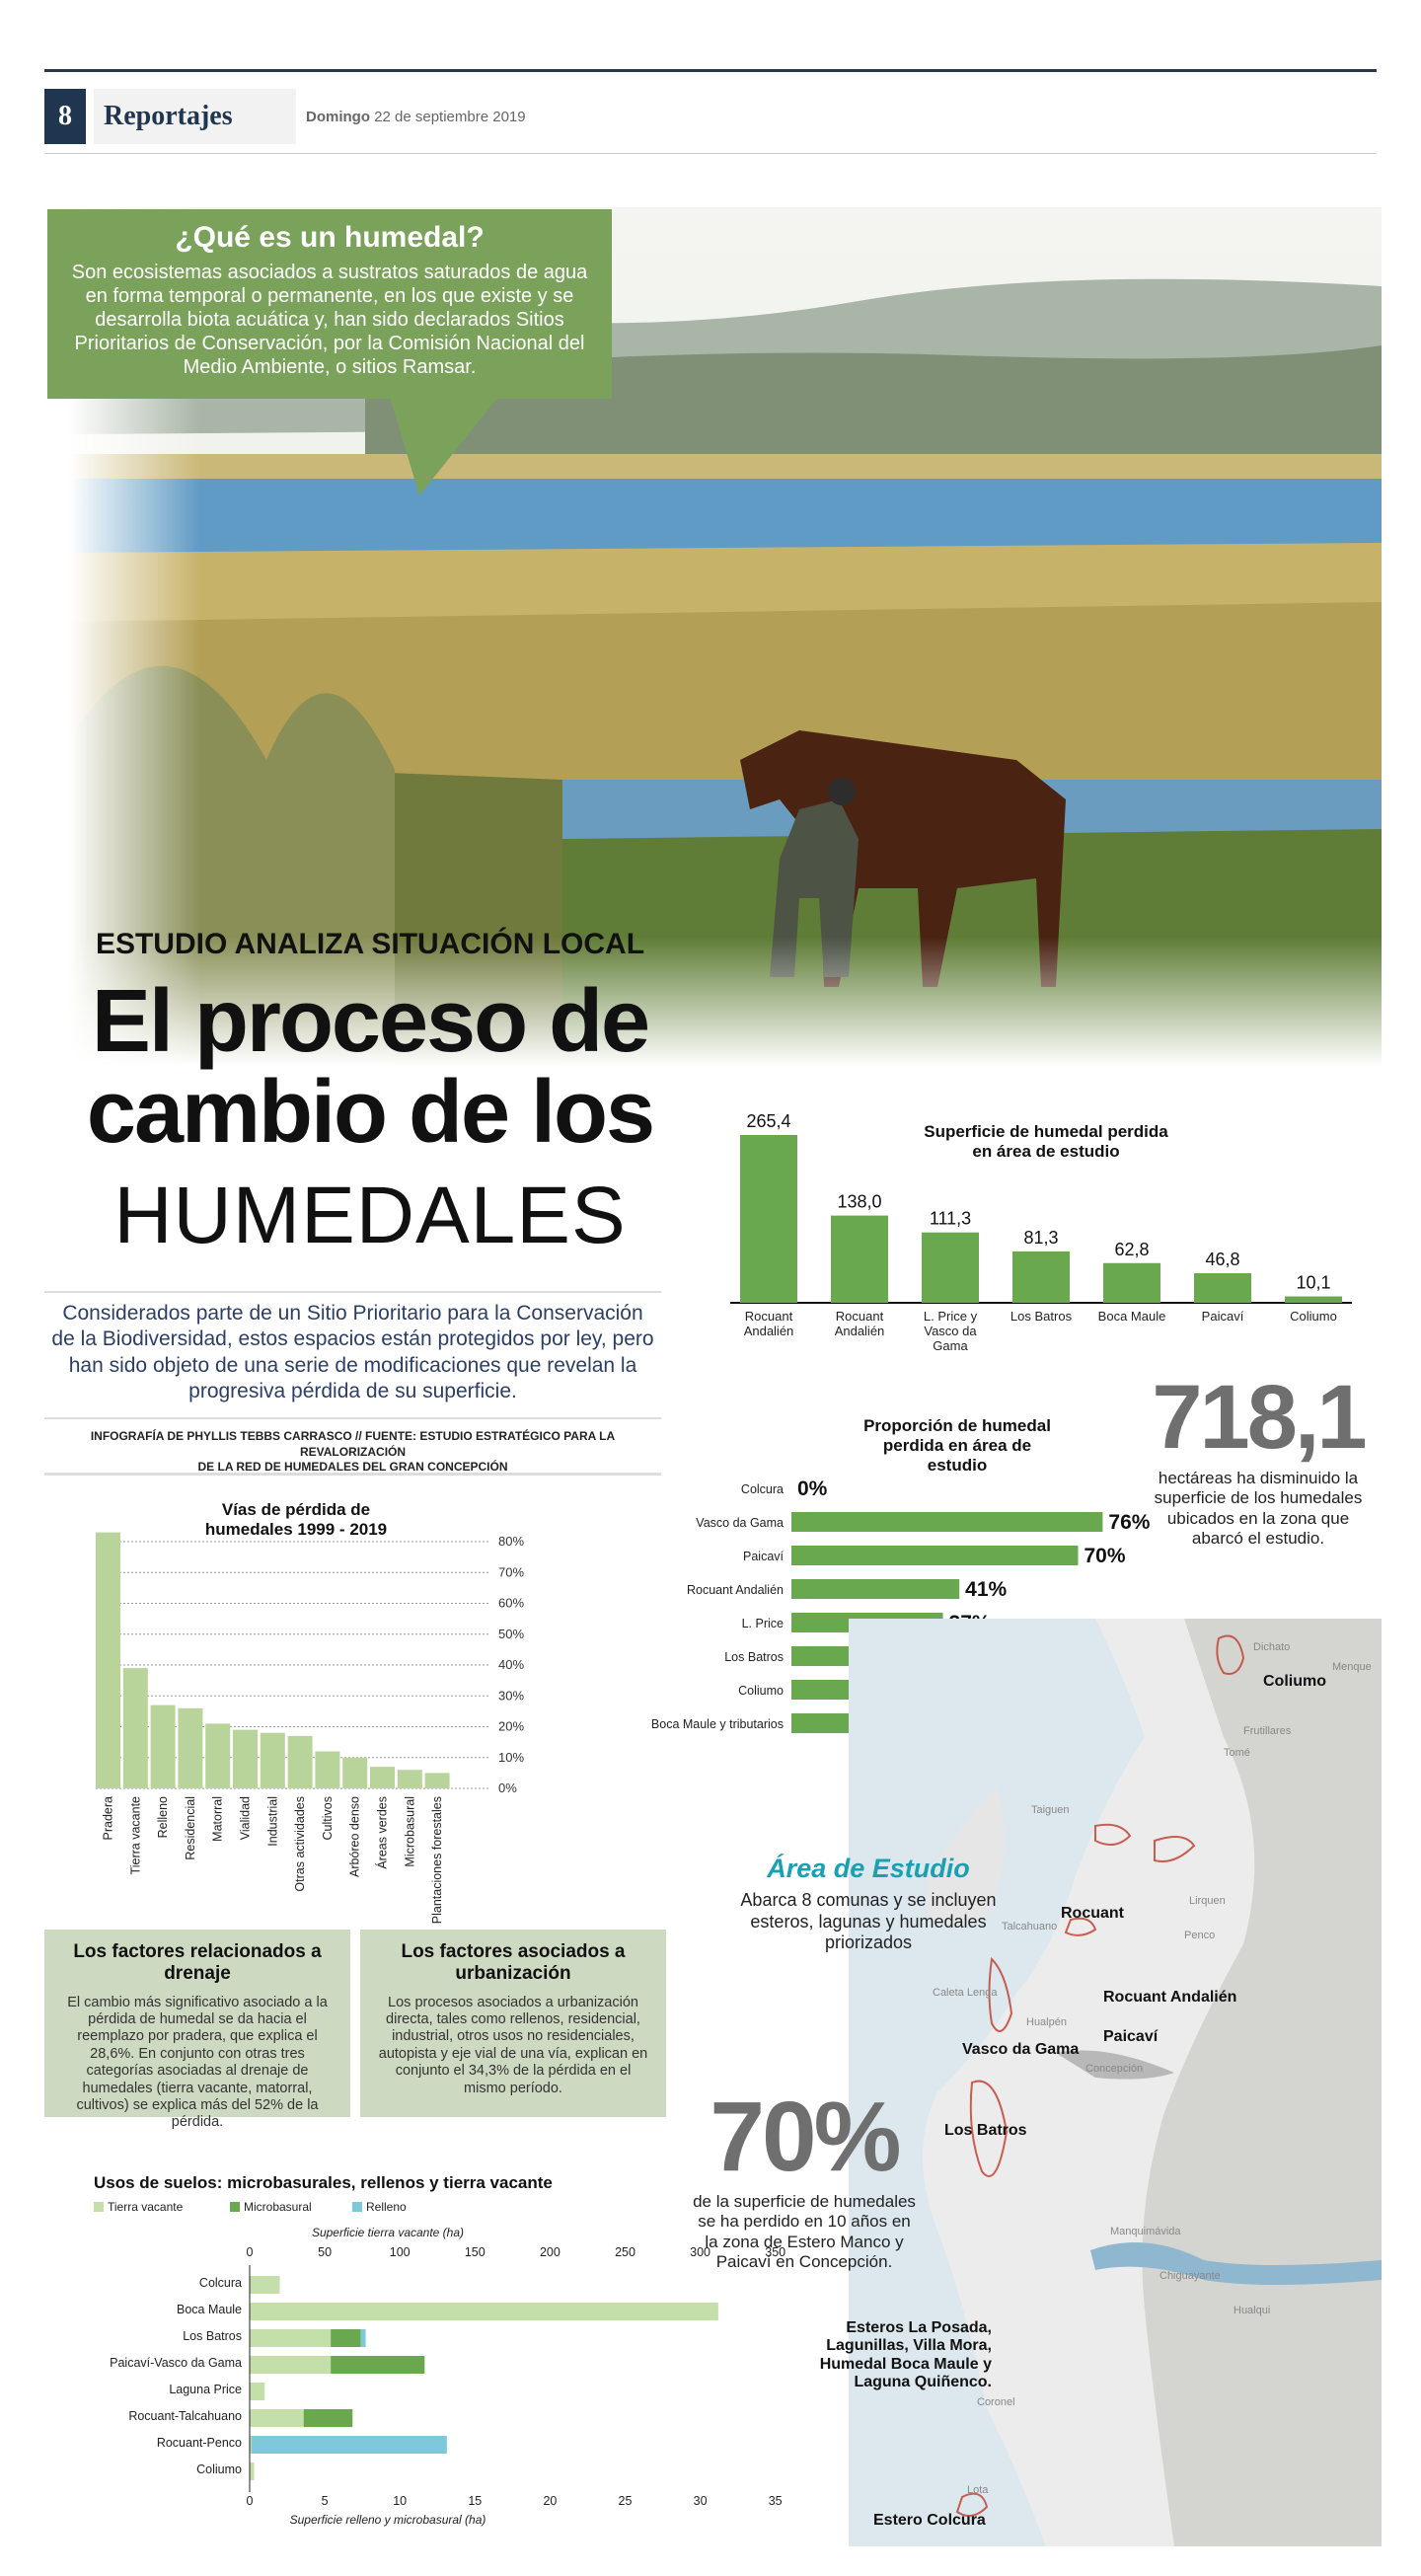  What do you see at coordinates (511, 1664) in the screenshot?
I see `y-tick-label: 40%` at bounding box center [511, 1664].